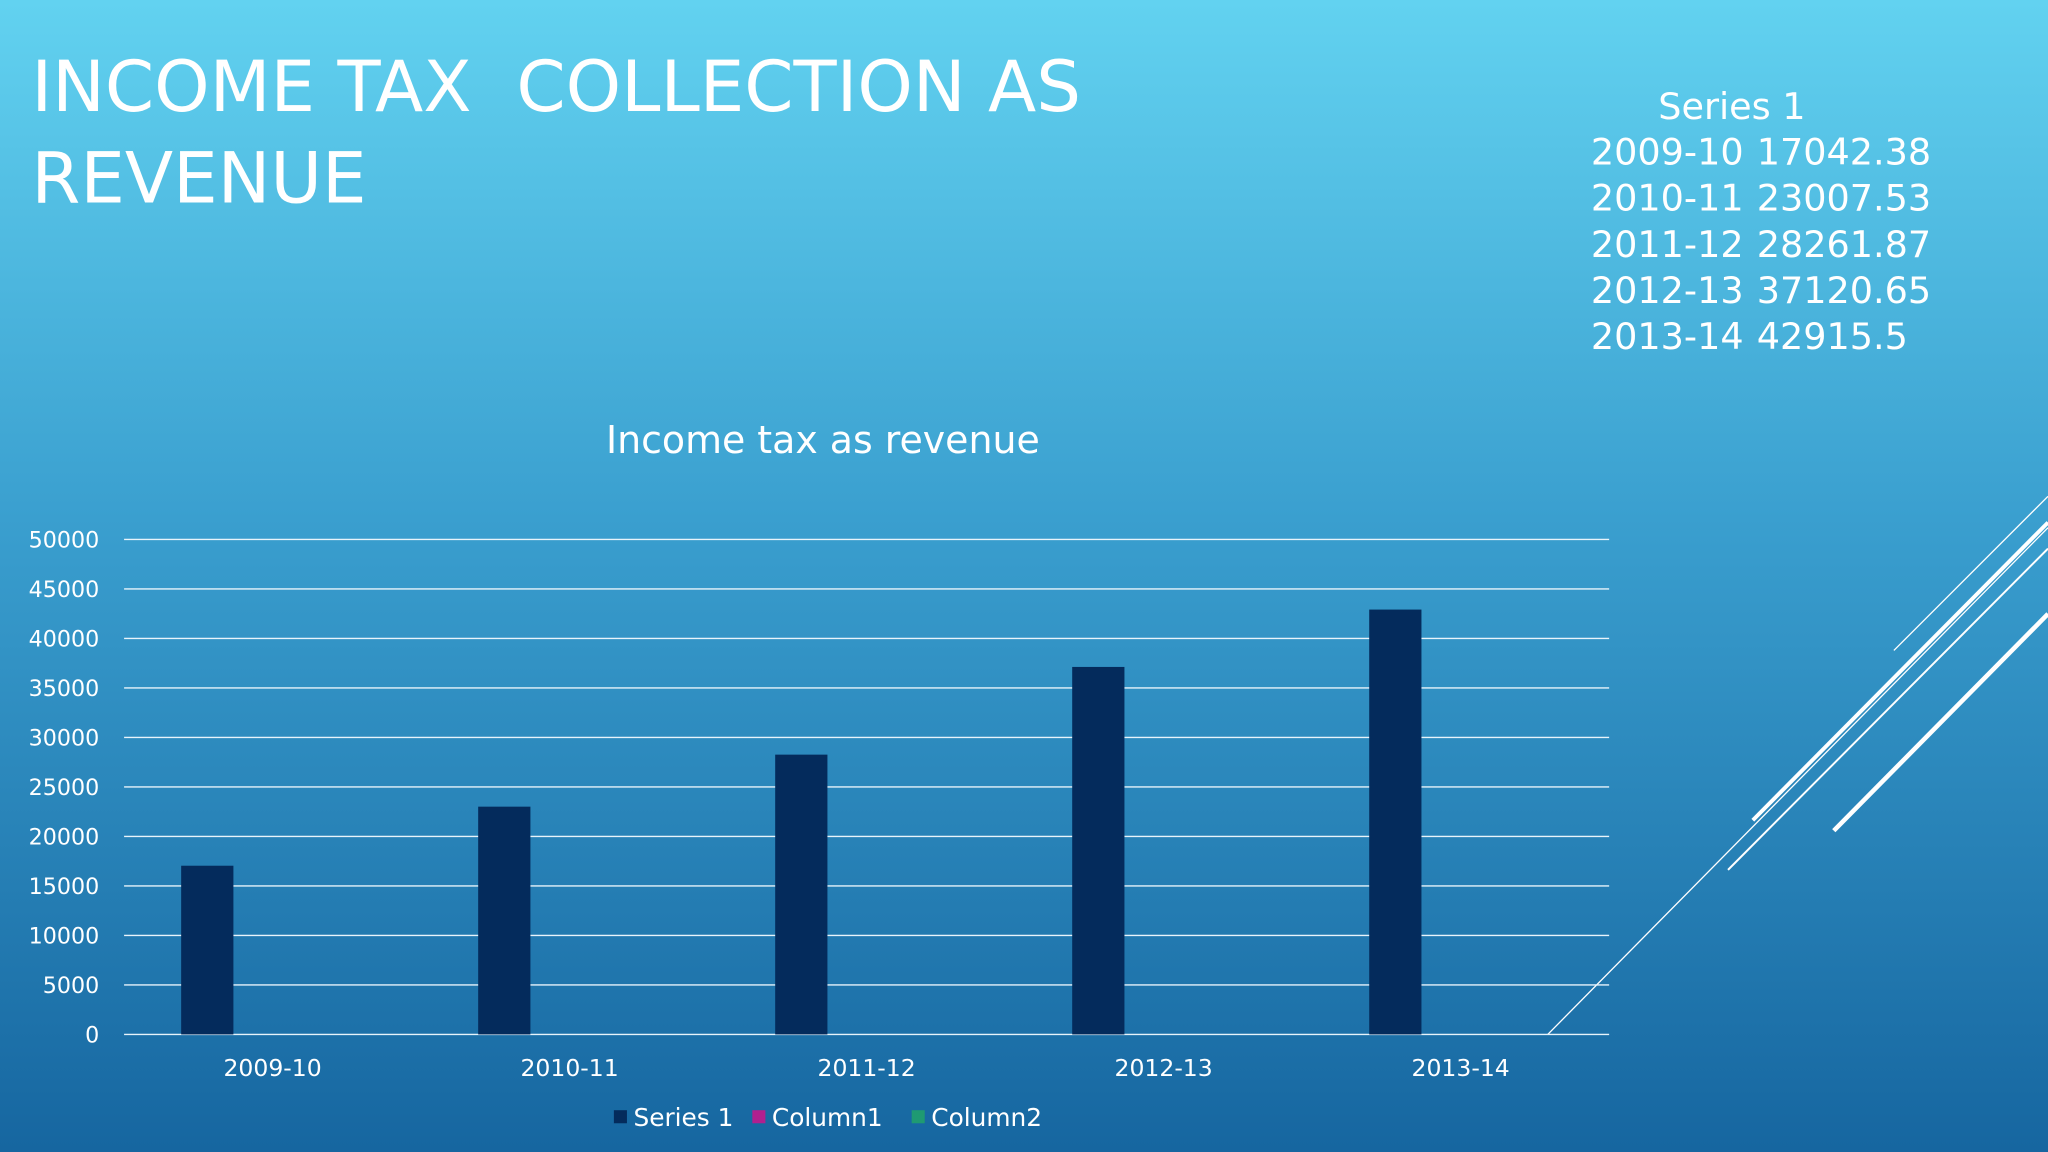 The width and height of the screenshot is (2048, 1152). I want to click on x-tick-label: 2010-11, so click(569, 1068).